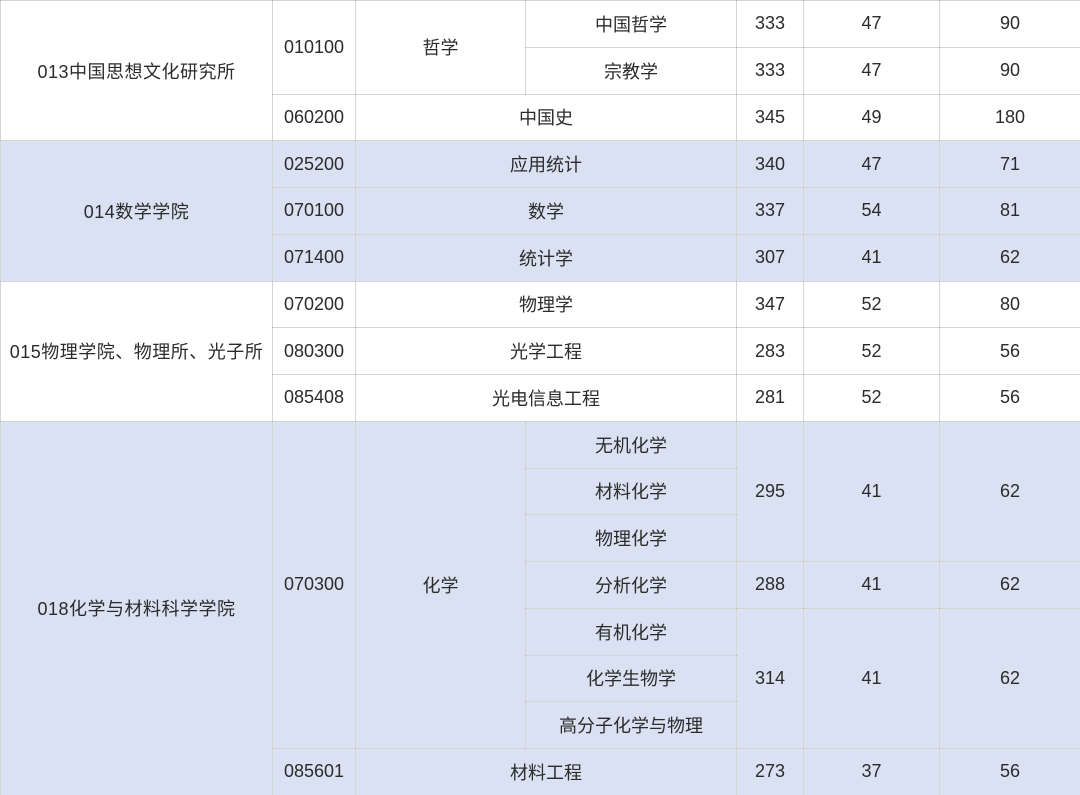 This screenshot has width=1080, height=795. What do you see at coordinates (1009, 164) in the screenshot?
I see `cell-score3: 71` at bounding box center [1009, 164].